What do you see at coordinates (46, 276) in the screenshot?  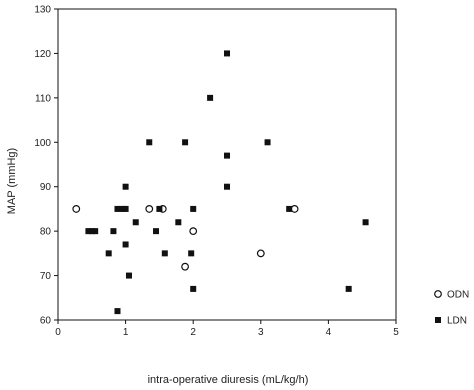 I see `y-tick-label: 70` at bounding box center [46, 276].